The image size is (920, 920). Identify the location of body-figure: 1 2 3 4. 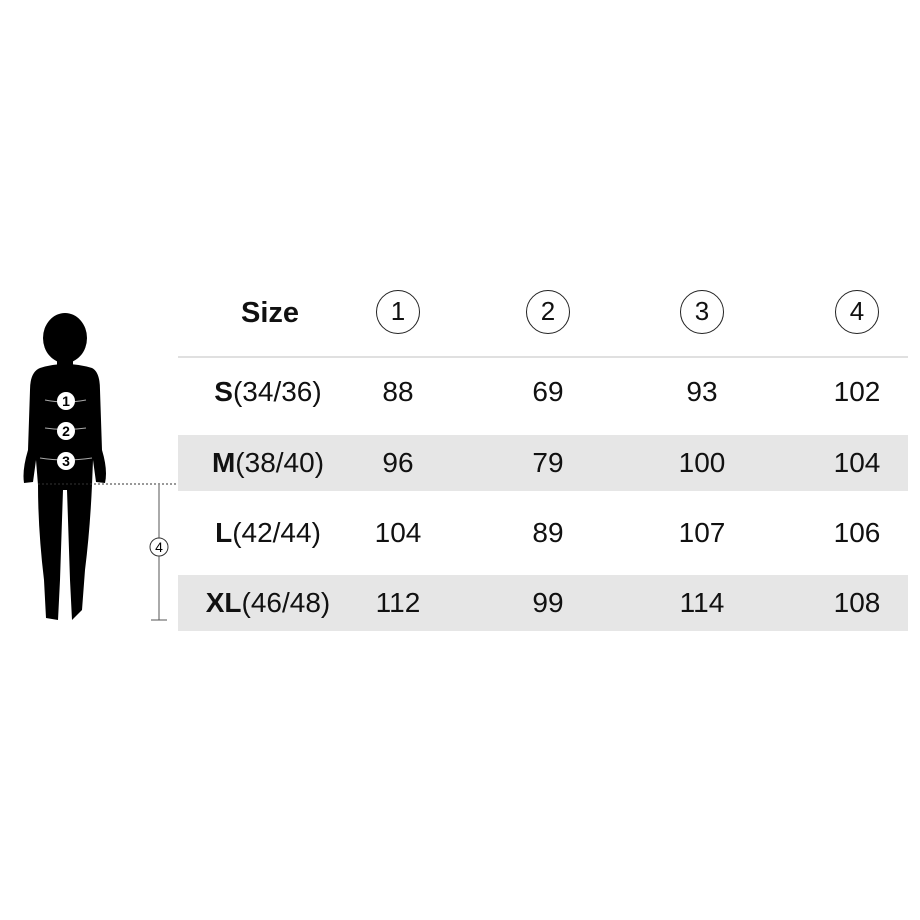
(100, 467).